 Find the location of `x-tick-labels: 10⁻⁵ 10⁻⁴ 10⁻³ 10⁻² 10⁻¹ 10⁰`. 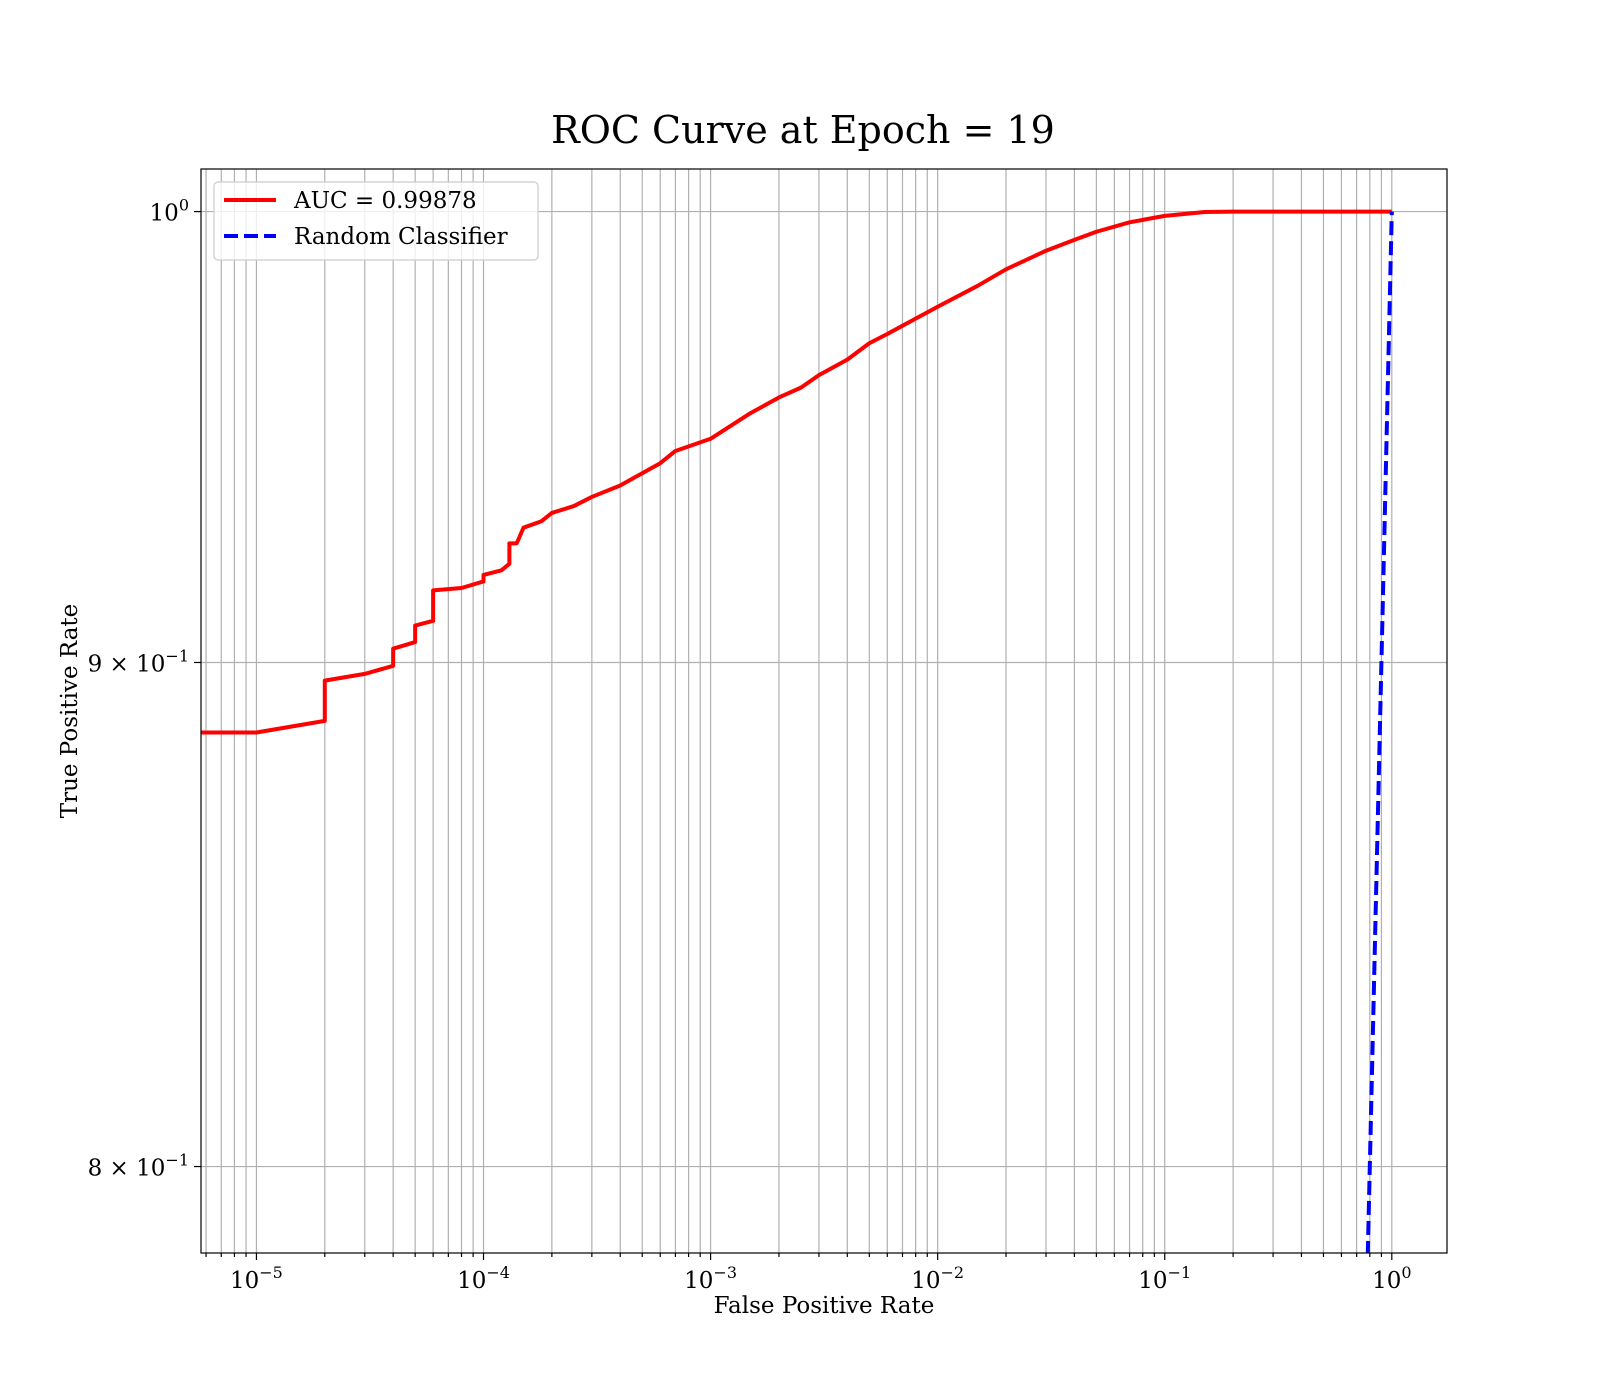

x-tick-labels: 10⁻⁵ 10⁻⁴ 10⁻³ 10⁻² 10⁻¹ 10⁰ is located at coordinates (821, 1278).